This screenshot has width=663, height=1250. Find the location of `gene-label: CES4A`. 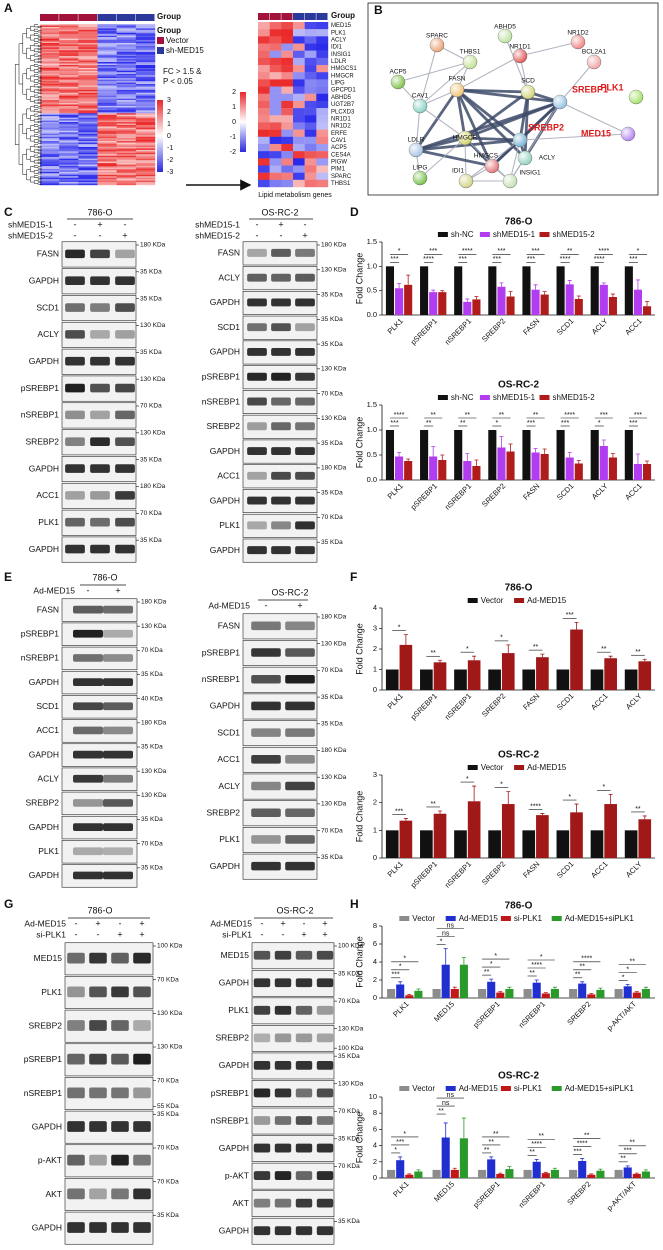

gene-label: CES4A is located at coordinates (341, 155).